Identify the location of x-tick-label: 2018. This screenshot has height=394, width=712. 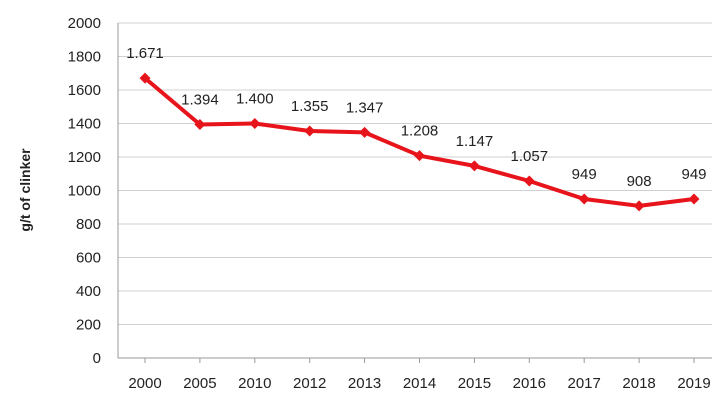
(638, 383).